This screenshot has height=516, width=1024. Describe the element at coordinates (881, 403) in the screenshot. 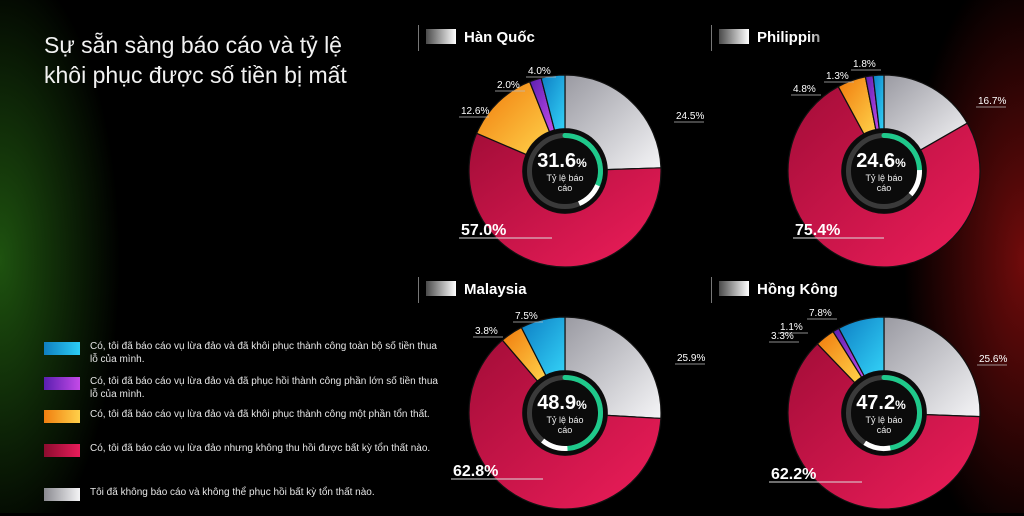

I see `center-value: 47.2%` at that location.